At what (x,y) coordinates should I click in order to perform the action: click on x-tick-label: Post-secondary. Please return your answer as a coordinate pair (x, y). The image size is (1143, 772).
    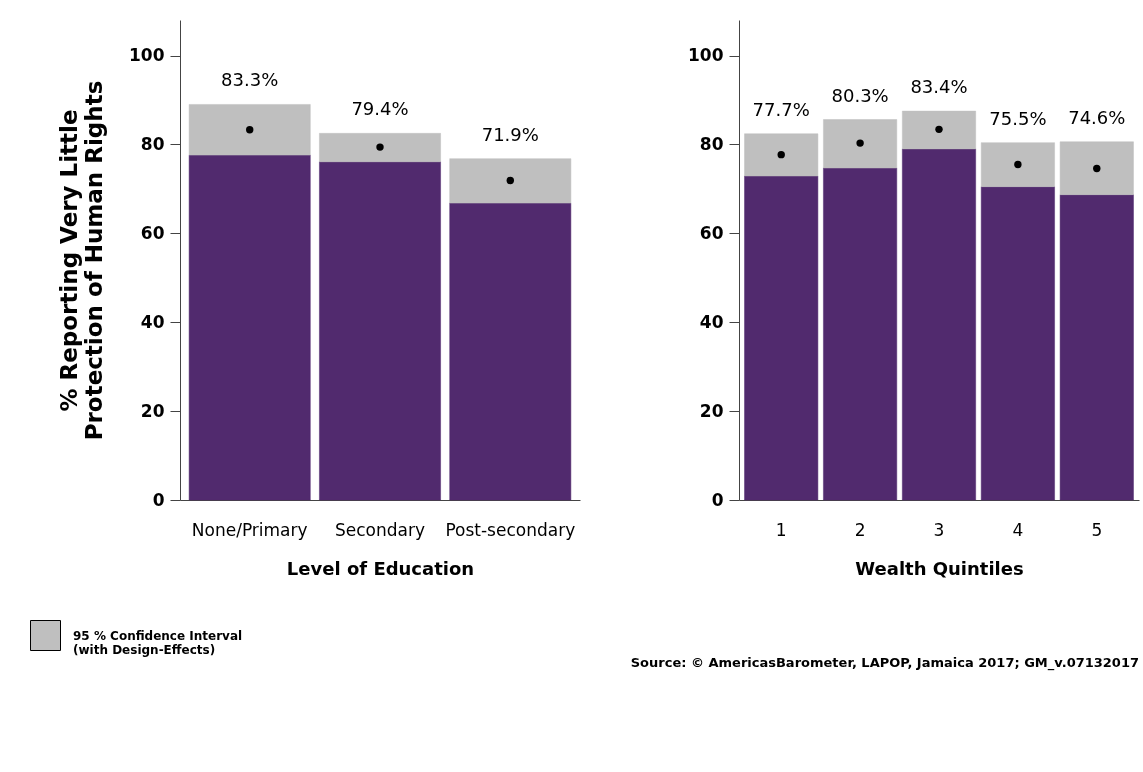
    Looking at the image, I should click on (510, 529).